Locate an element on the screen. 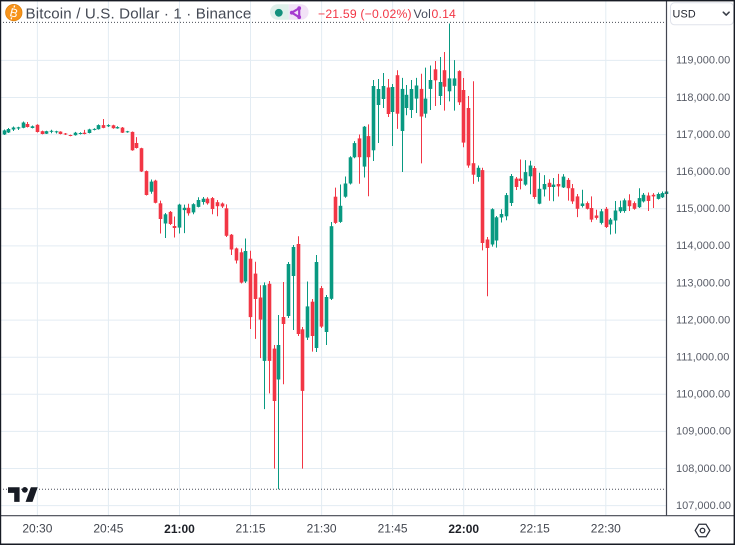  svg-text: Vol is located at coordinates (423, 14).